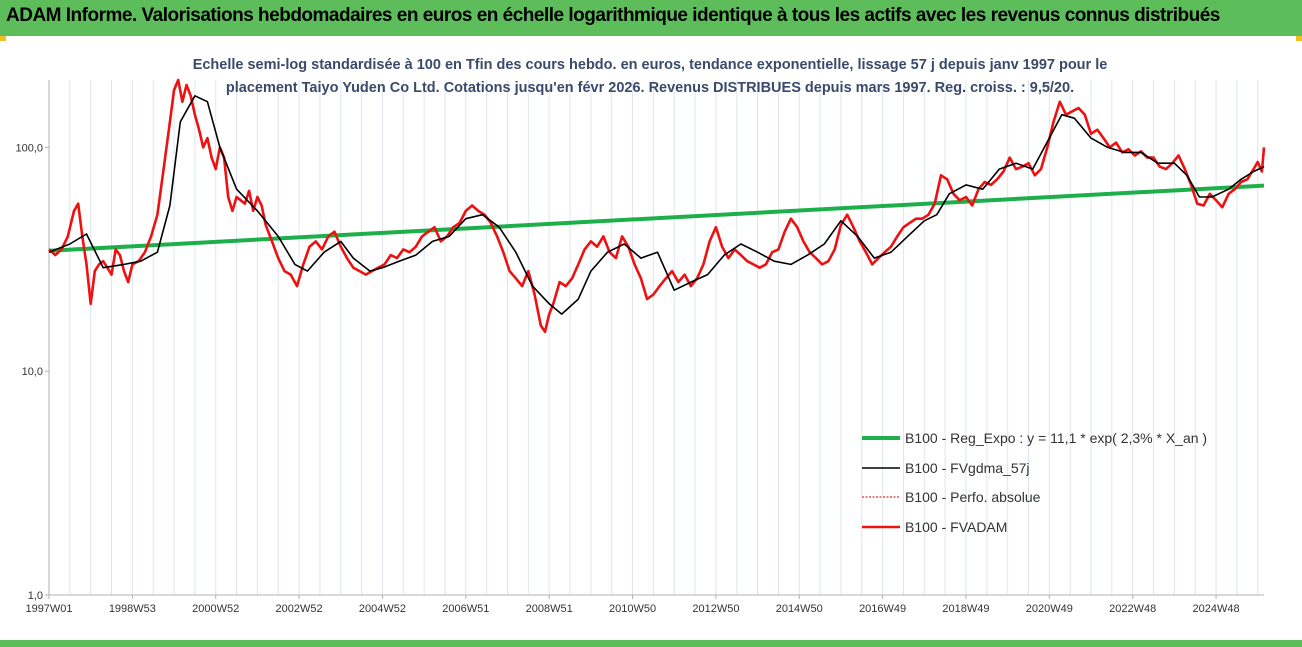 The image size is (1302, 647). Describe the element at coordinates (715, 609) in the screenshot. I see `x-tick-label: 2012W50` at that location.